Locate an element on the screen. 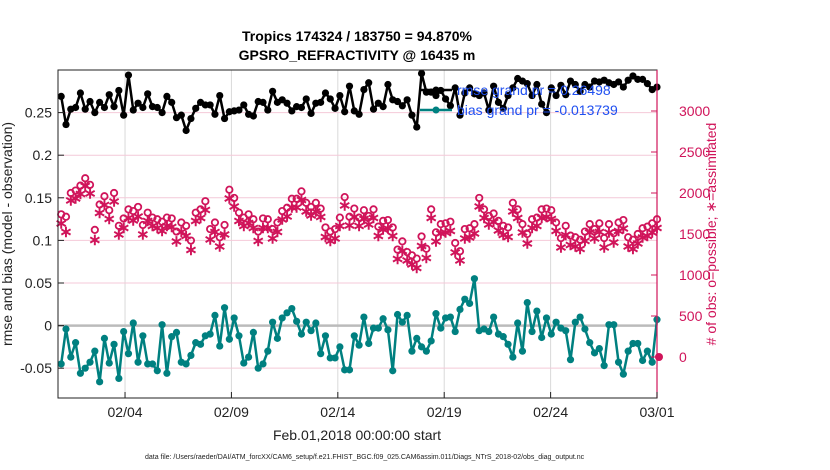 This screenshot has width=830, height=470. y-tick-label: 0 is located at coordinates (48, 326).